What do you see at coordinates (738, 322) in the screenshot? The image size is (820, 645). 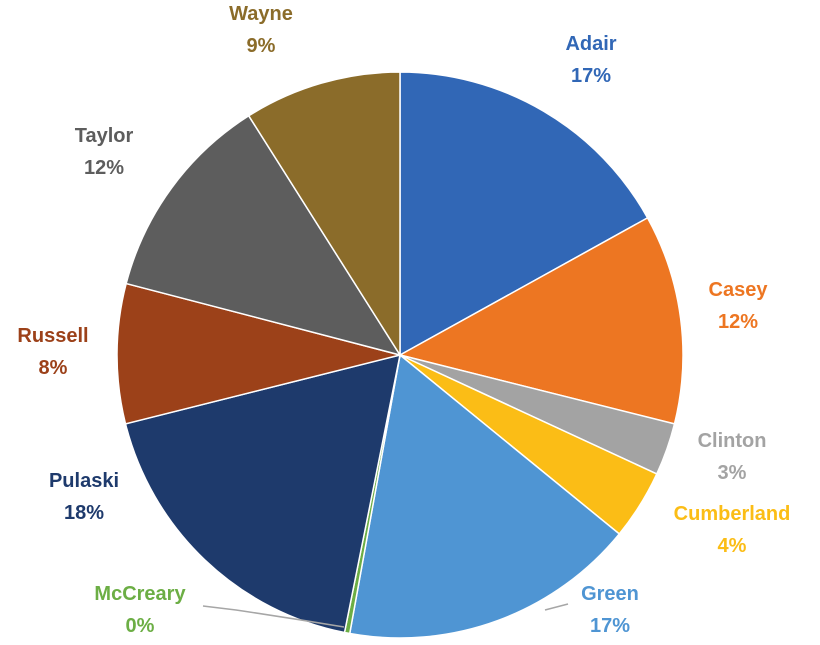 I see `label-value-casey: 12%` at bounding box center [738, 322].